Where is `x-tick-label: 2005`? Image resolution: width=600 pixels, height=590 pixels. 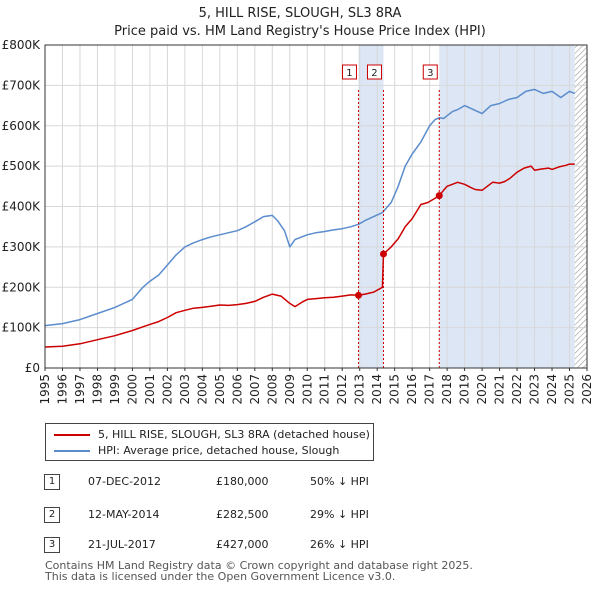
x-tick-label: 2005 is located at coordinates (220, 389).